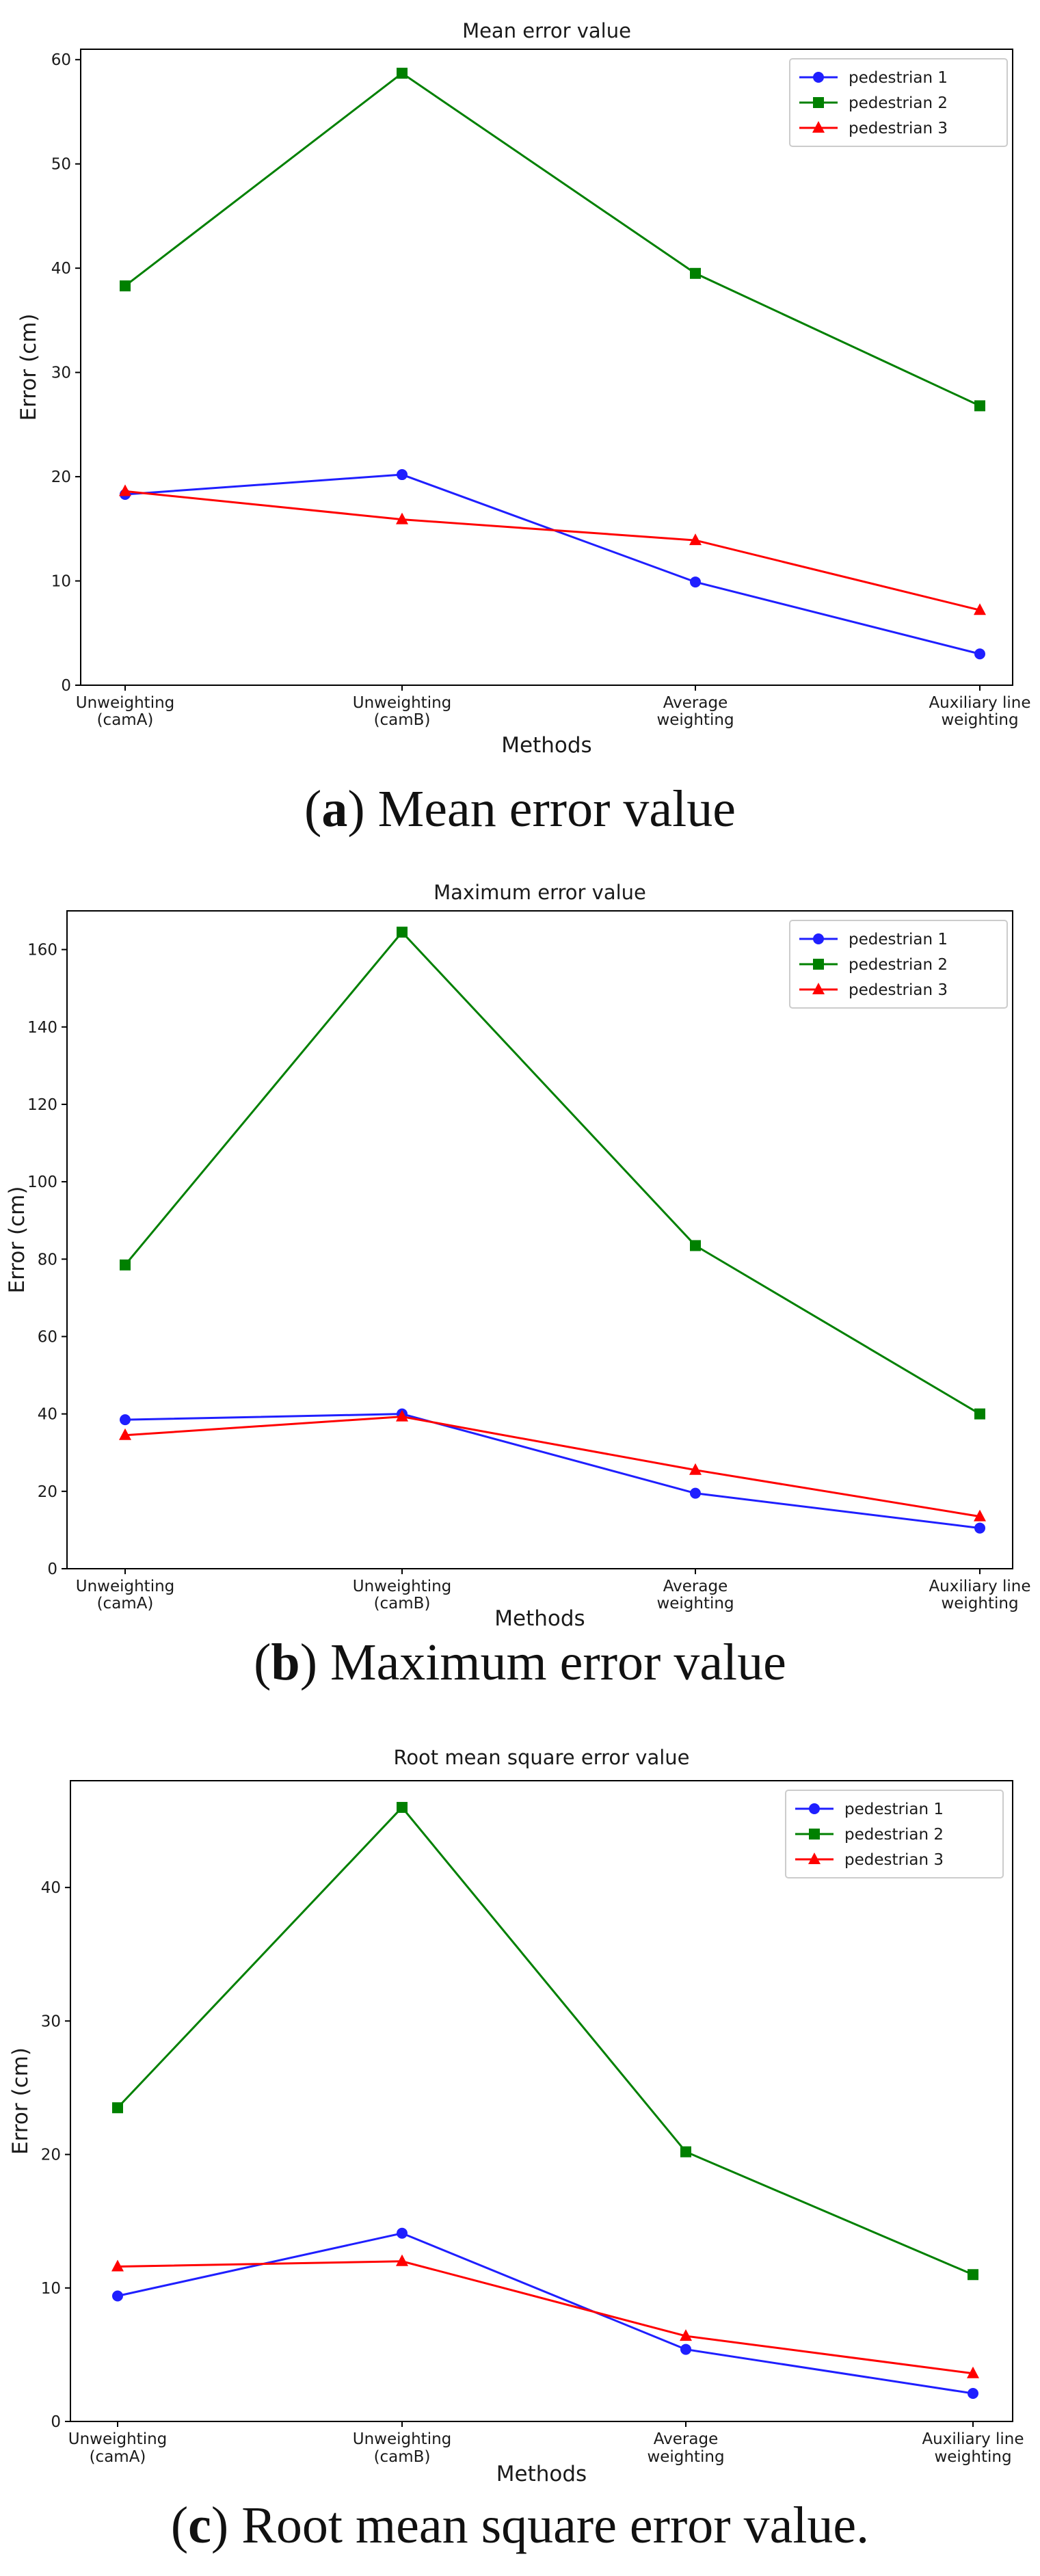 Image resolution: width=1040 pixels, height=2576 pixels. What do you see at coordinates (541, 1757) in the screenshot?
I see `chart-title: Root mean square error value` at bounding box center [541, 1757].